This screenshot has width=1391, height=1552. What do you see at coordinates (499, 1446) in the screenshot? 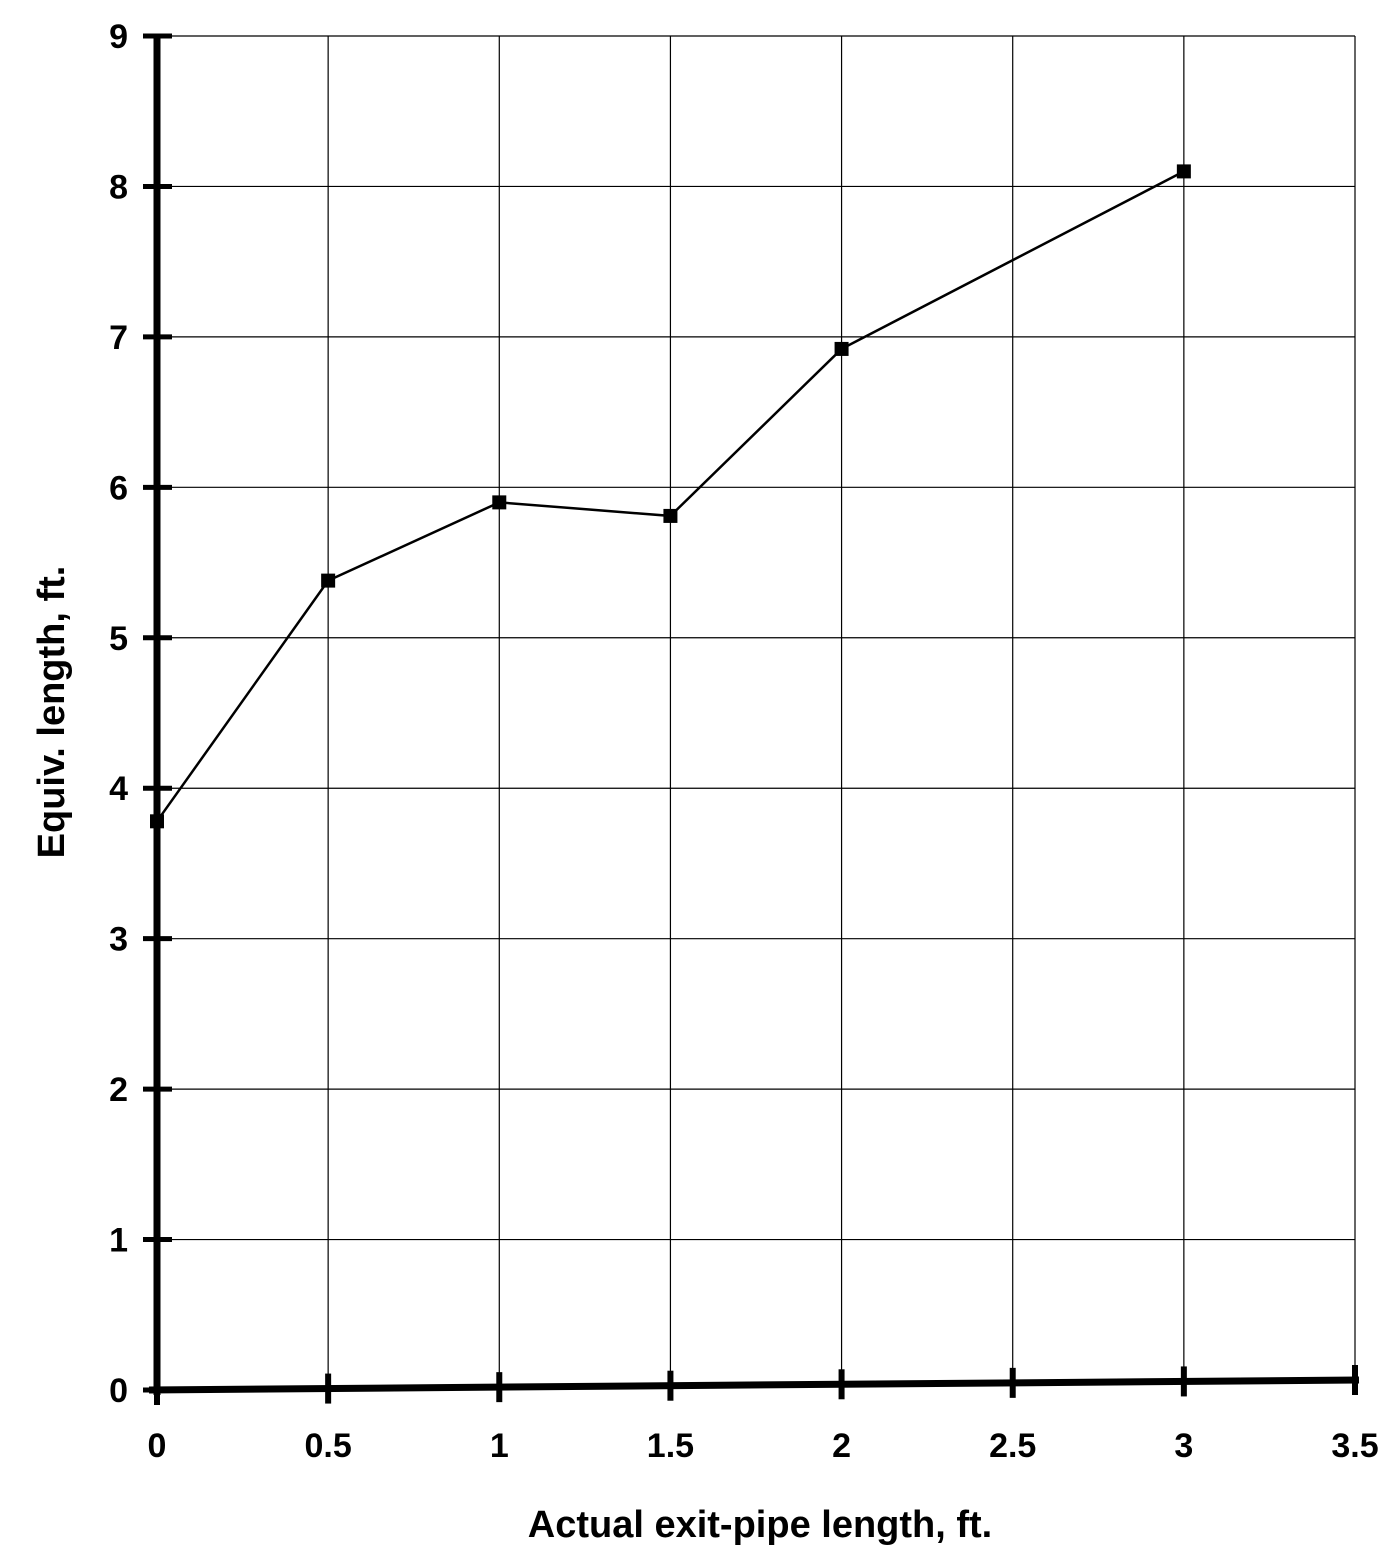
I see `x-tick-label: 1` at bounding box center [499, 1446].